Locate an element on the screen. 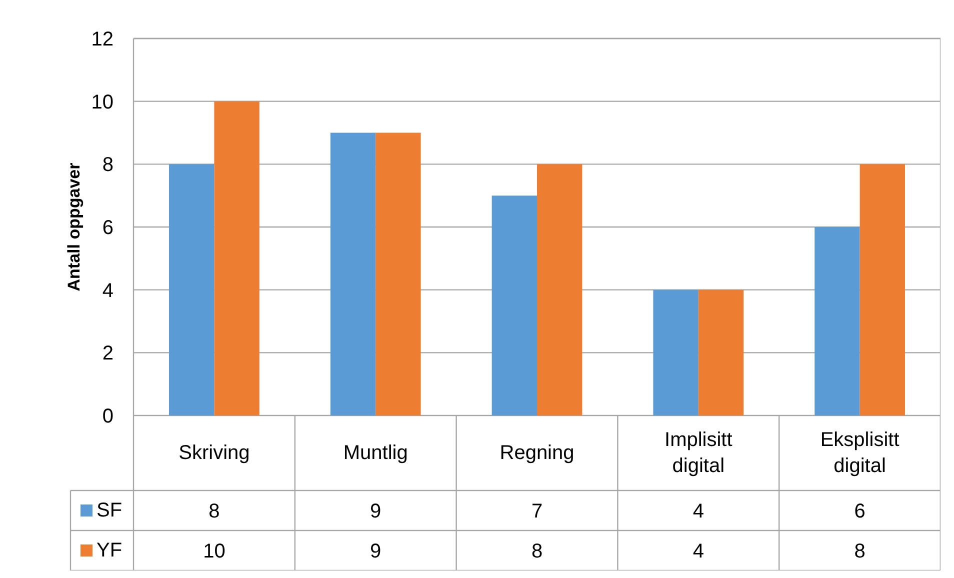  x-tick-label: Implisitt digital is located at coordinates (698, 453).